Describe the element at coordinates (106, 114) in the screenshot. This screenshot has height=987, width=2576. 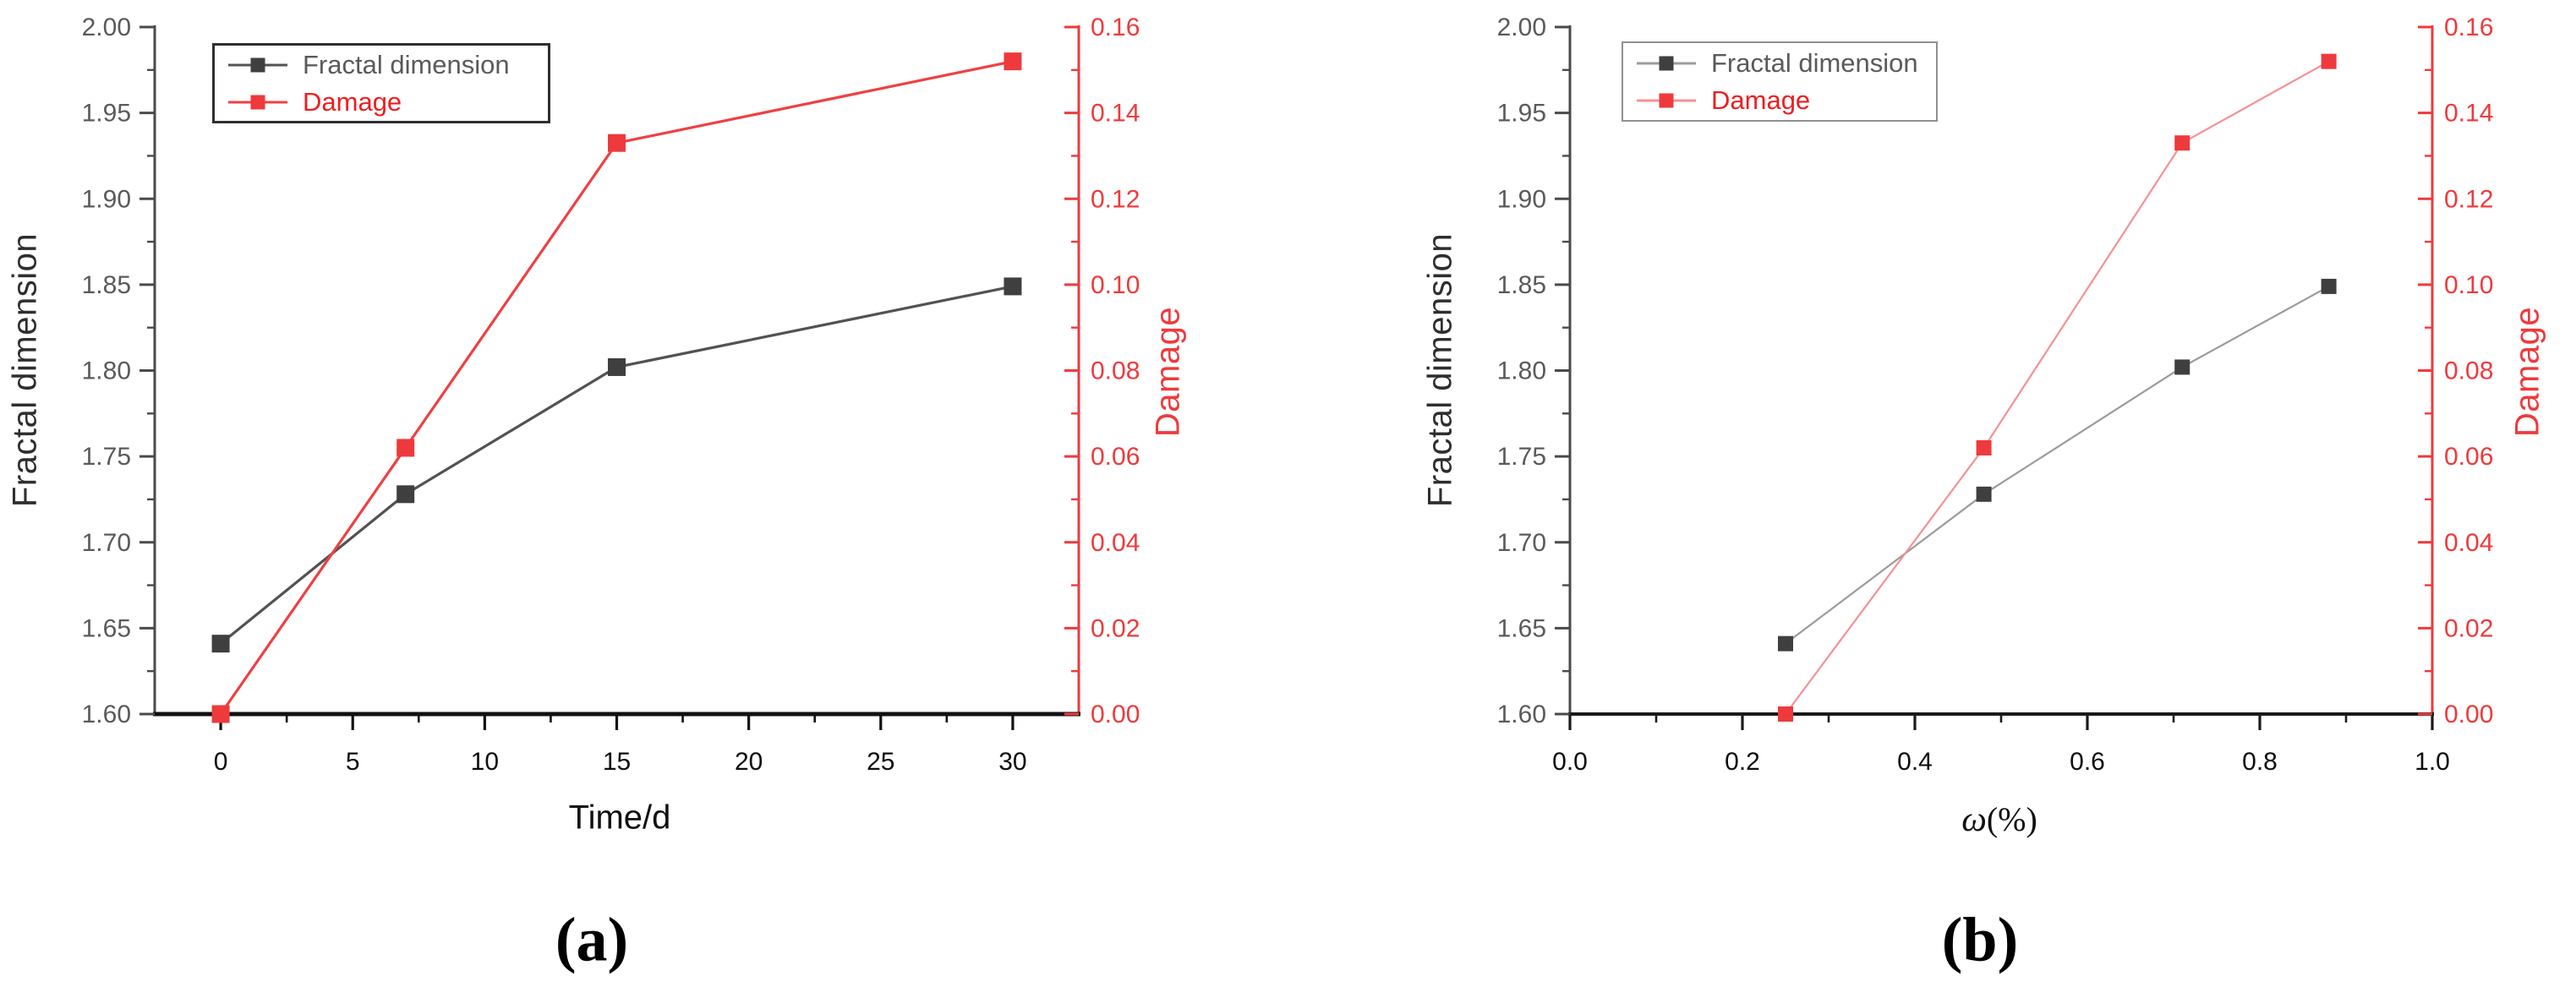
I see `panel-a-y-left-tick-label: 1.95` at that location.